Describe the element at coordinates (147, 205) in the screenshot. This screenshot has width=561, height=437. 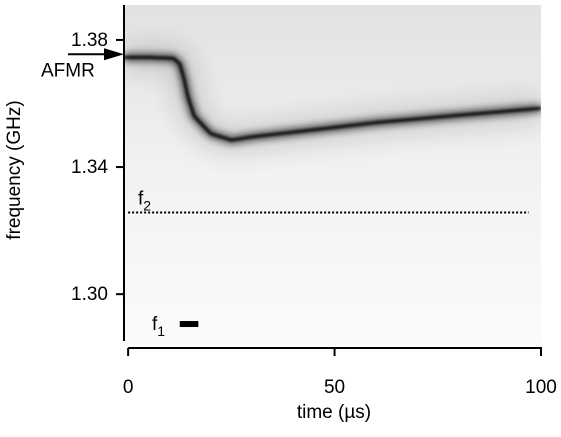
I see `f-subscript: 2` at that location.